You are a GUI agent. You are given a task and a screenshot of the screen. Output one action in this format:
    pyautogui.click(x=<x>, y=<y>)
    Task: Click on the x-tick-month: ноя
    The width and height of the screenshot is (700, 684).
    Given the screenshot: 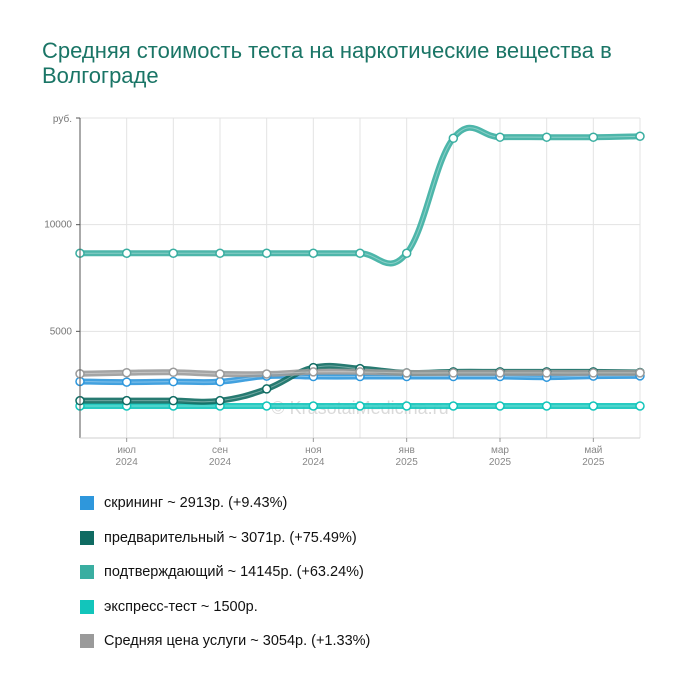 What is the action you would take?
    pyautogui.click(x=313, y=450)
    